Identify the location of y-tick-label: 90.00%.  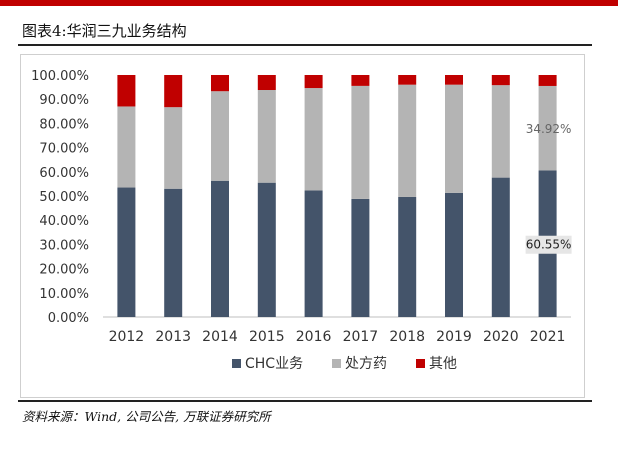
(64, 100).